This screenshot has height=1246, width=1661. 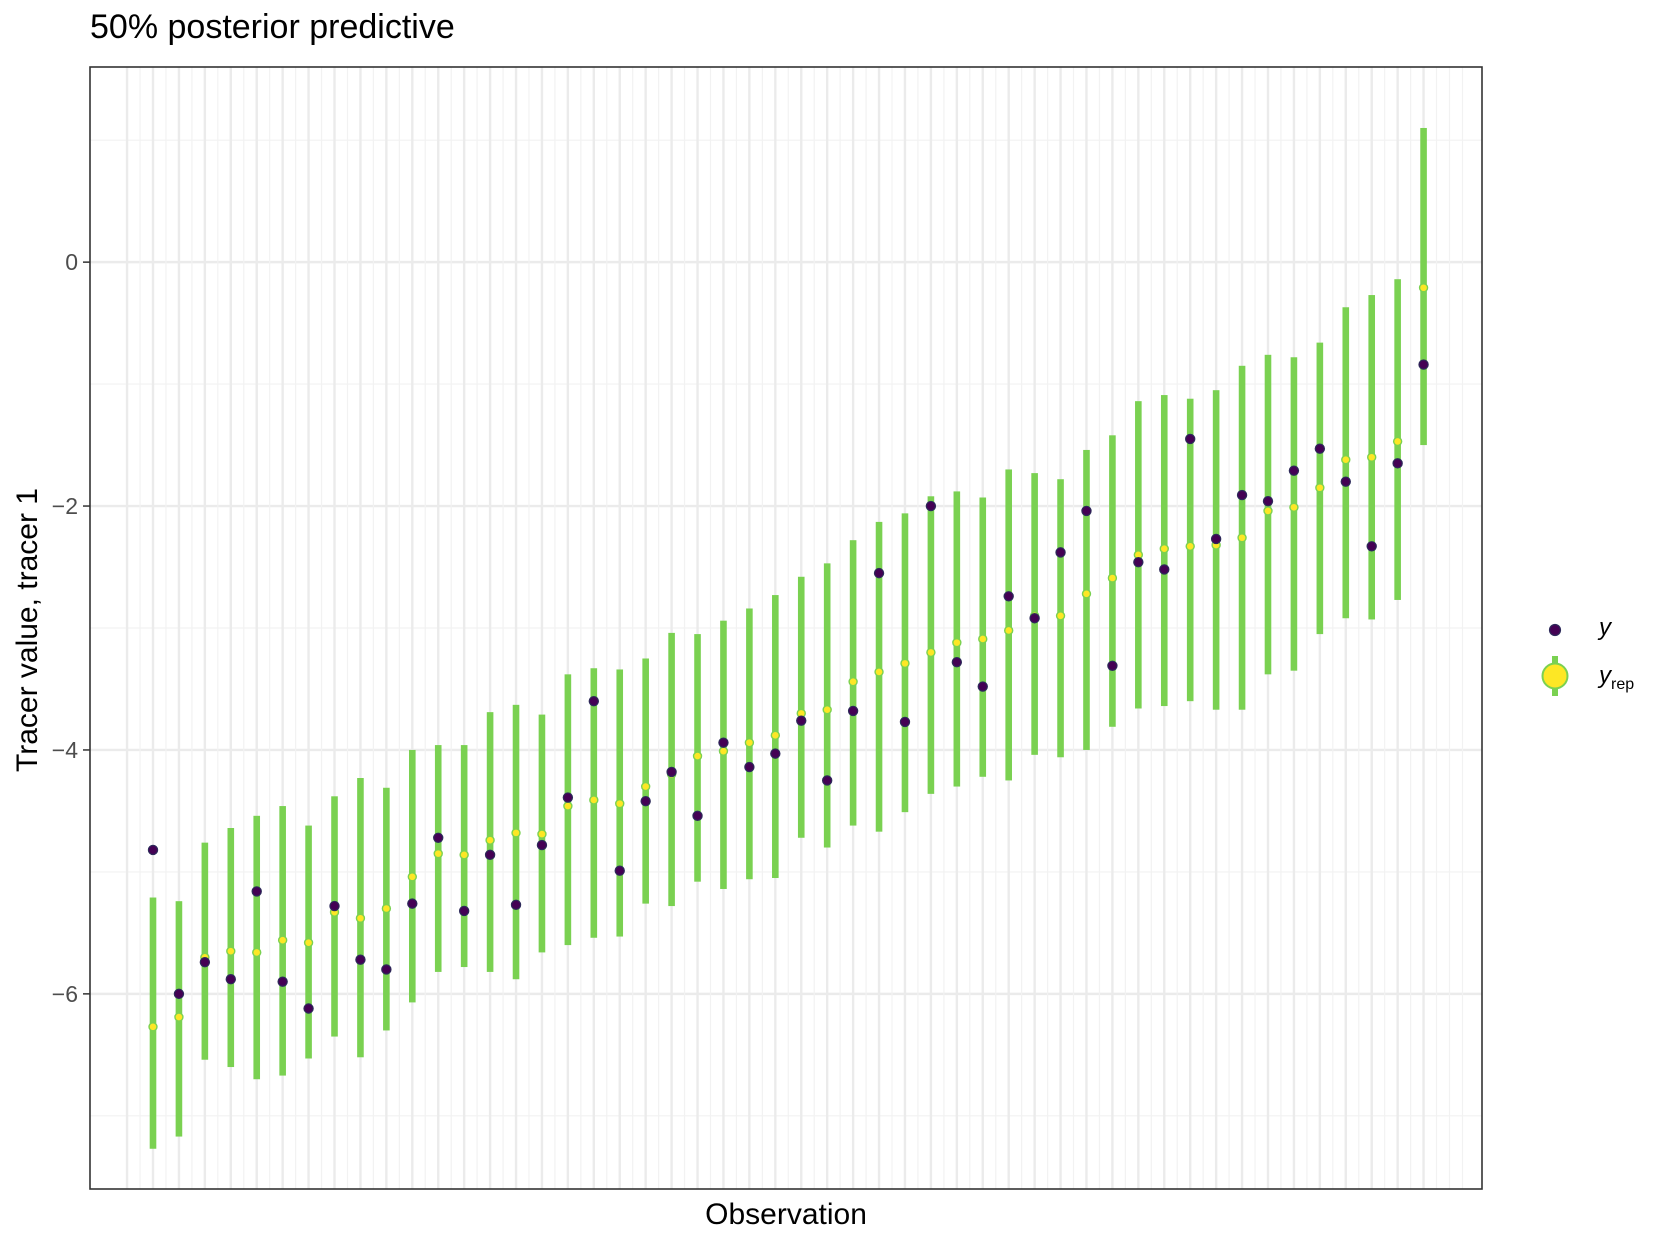 I want to click on y-tick-label: 0, so click(x=71, y=262).